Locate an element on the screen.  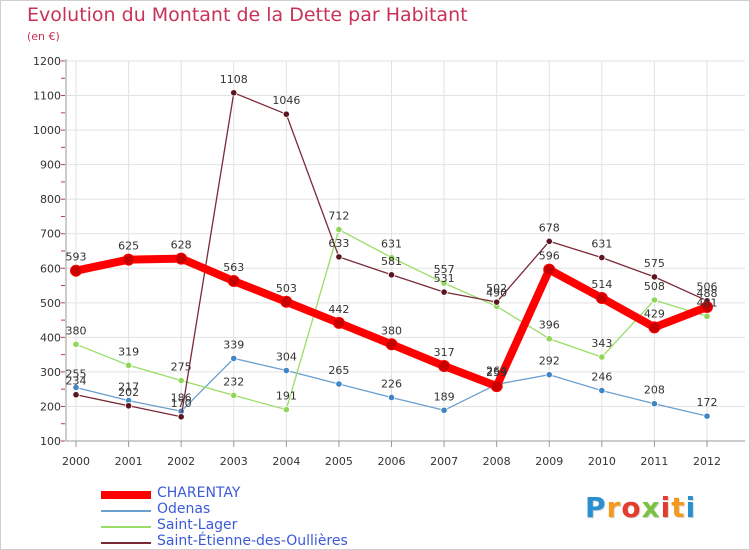
x-tick-label: 2005 is located at coordinates (339, 461).